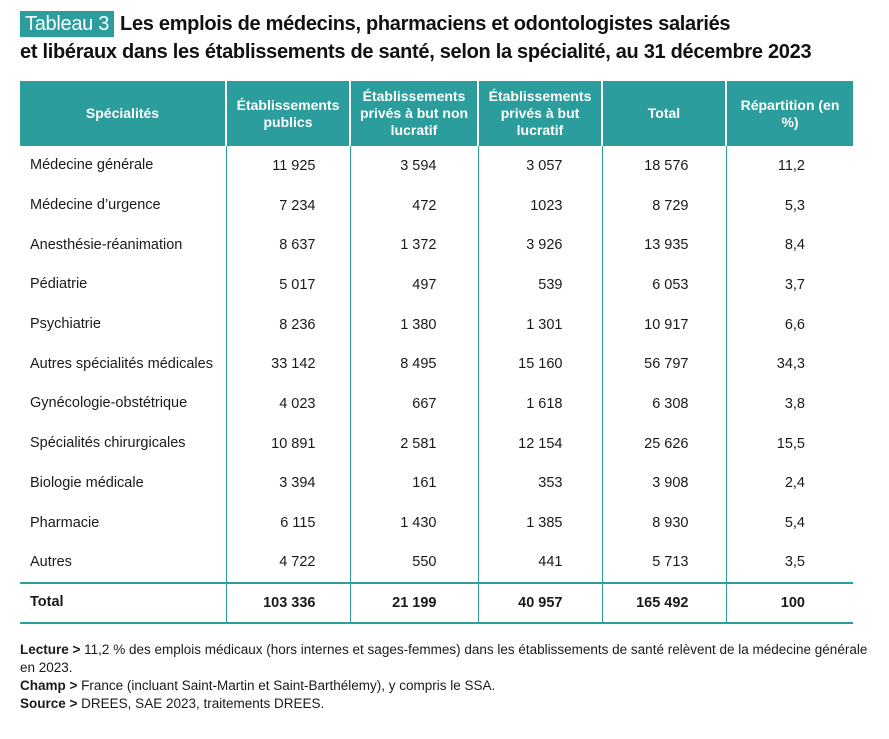 The width and height of the screenshot is (889, 739). What do you see at coordinates (539, 404) in the screenshot?
I see `table-cell: 1 618` at bounding box center [539, 404].